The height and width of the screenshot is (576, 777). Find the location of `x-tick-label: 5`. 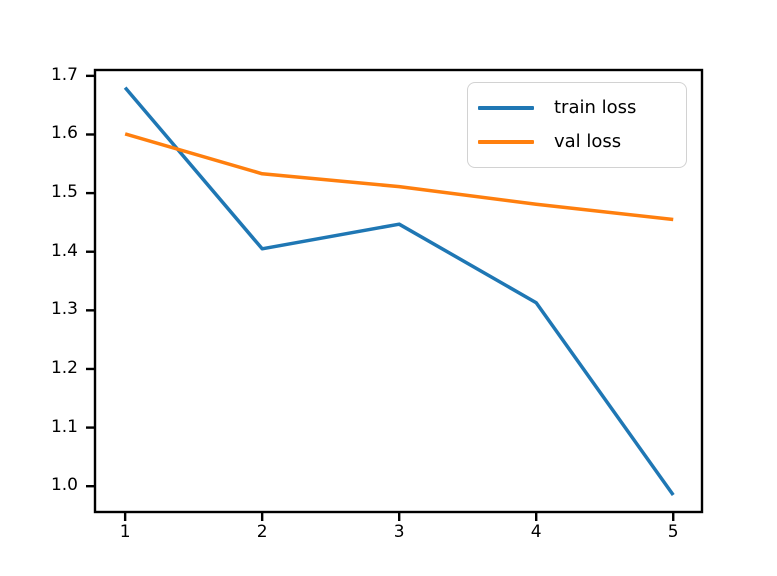

x-tick-label: 5 is located at coordinates (673, 532).